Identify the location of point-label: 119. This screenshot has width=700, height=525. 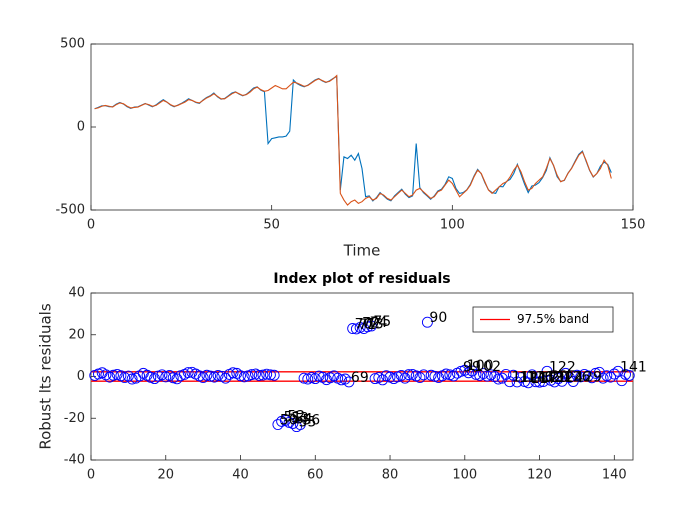
(551, 378).